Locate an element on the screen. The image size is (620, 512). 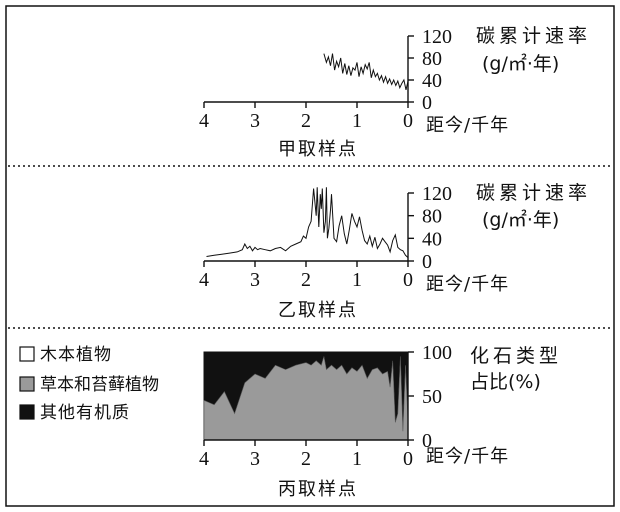
y-axis-label-line2: 占比(%) is located at coordinates (505, 382).